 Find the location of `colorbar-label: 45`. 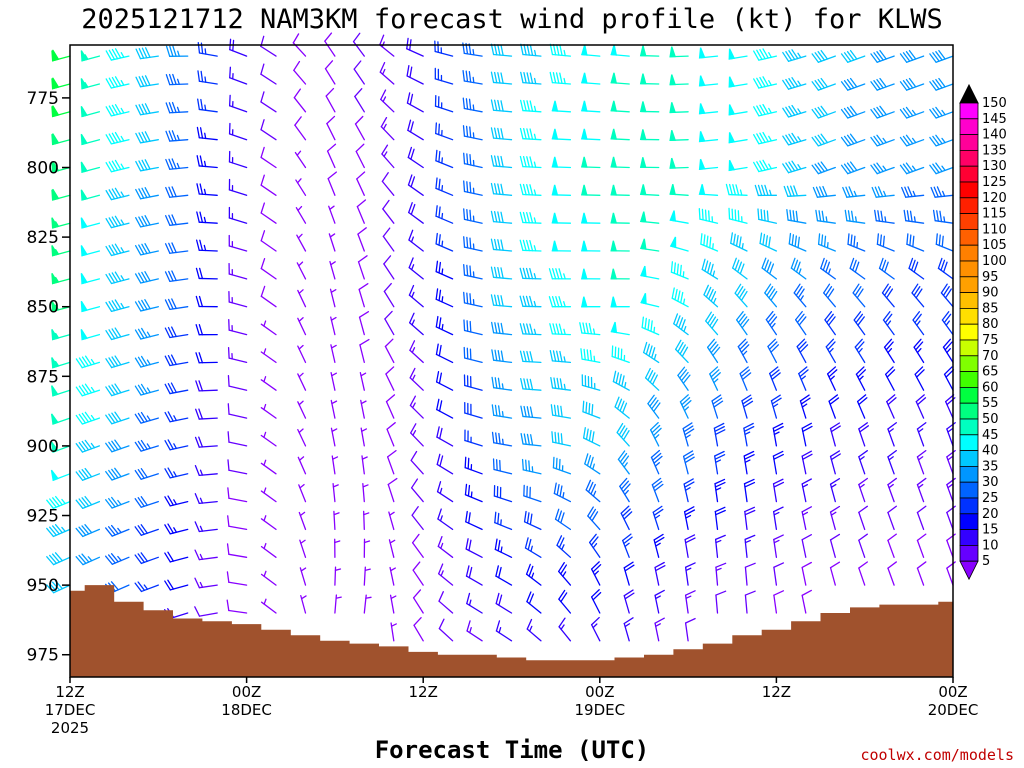

colorbar-label: 45 is located at coordinates (990, 435).